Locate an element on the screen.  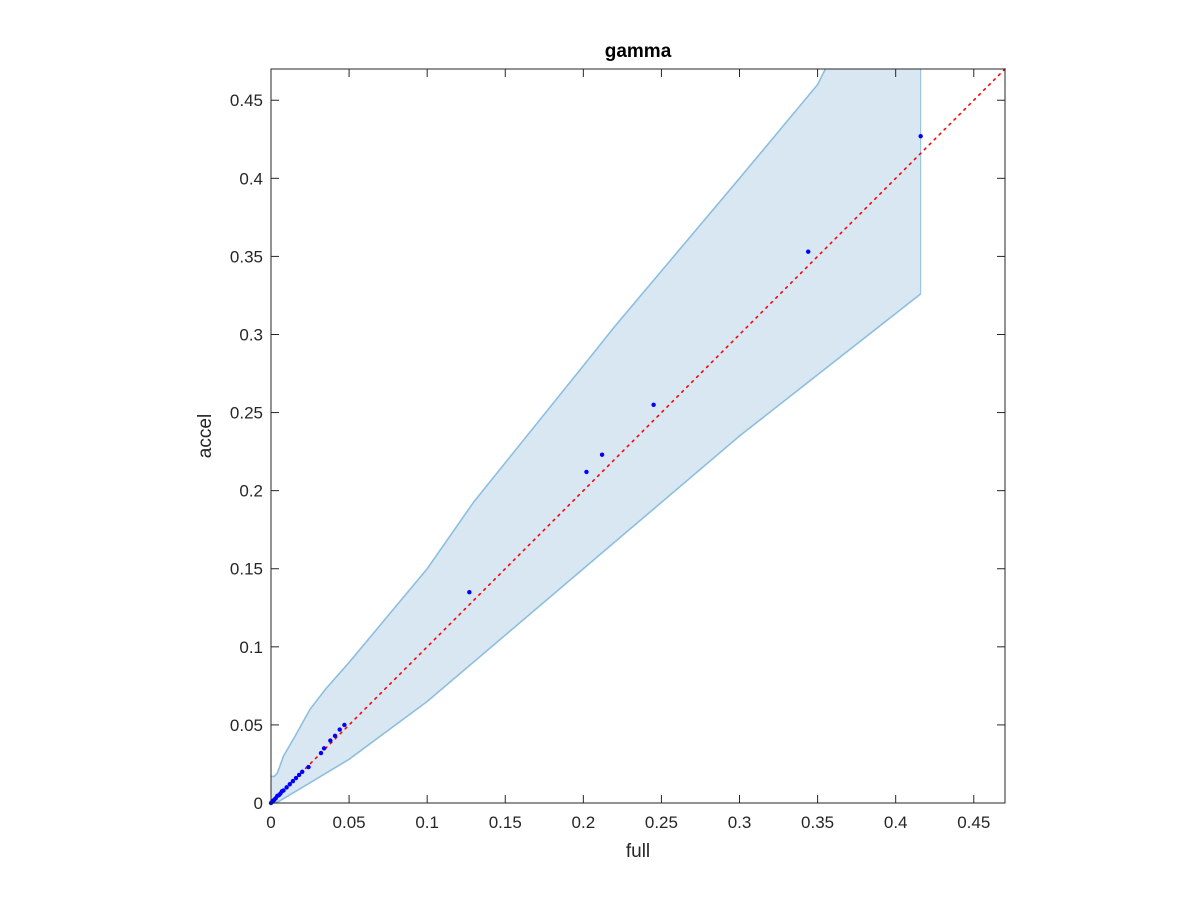
y-tick-label: 0.4 is located at coordinates (251, 178).